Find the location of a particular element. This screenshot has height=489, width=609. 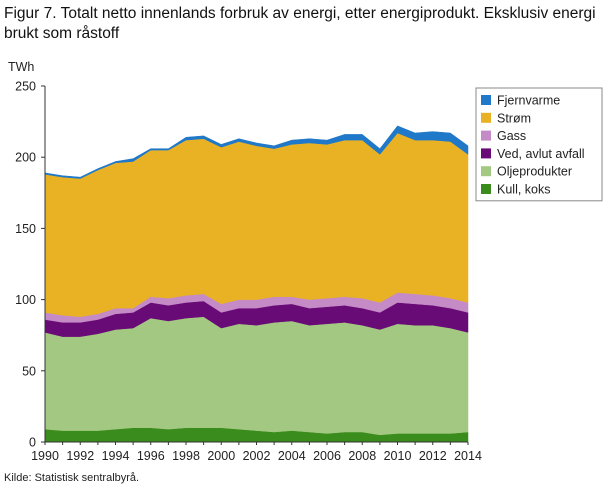

legend-label-ved-avlut-avfall: Ved, avlut avfall is located at coordinates (541, 154).